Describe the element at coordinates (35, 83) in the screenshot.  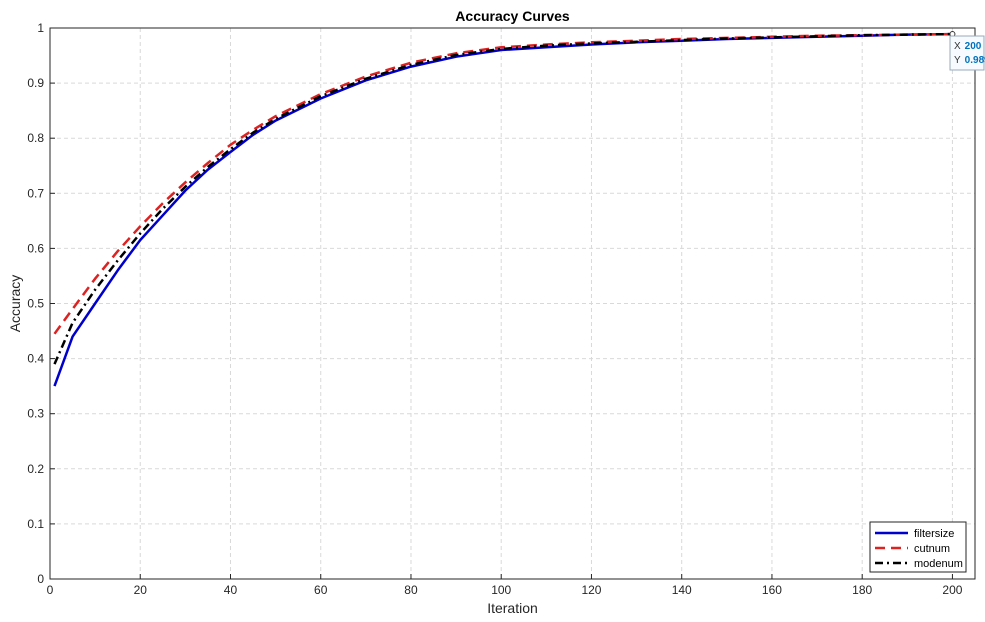
I see `y-tick-label: 0.9` at that location.